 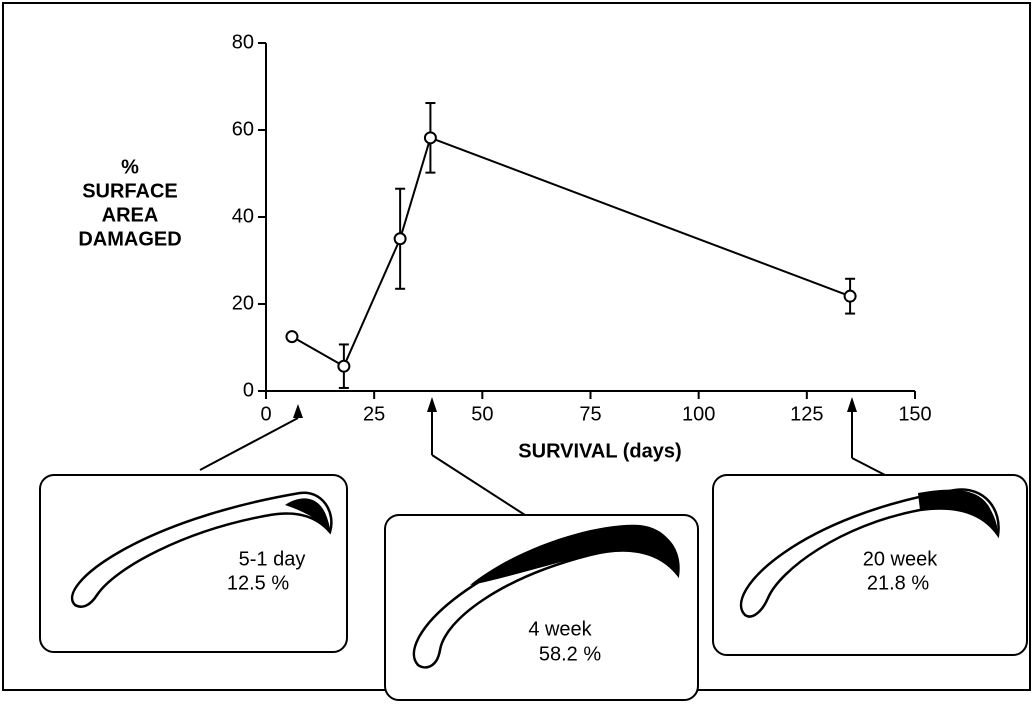 What do you see at coordinates (542, 464) in the screenshot?
I see `leaders` at bounding box center [542, 464].